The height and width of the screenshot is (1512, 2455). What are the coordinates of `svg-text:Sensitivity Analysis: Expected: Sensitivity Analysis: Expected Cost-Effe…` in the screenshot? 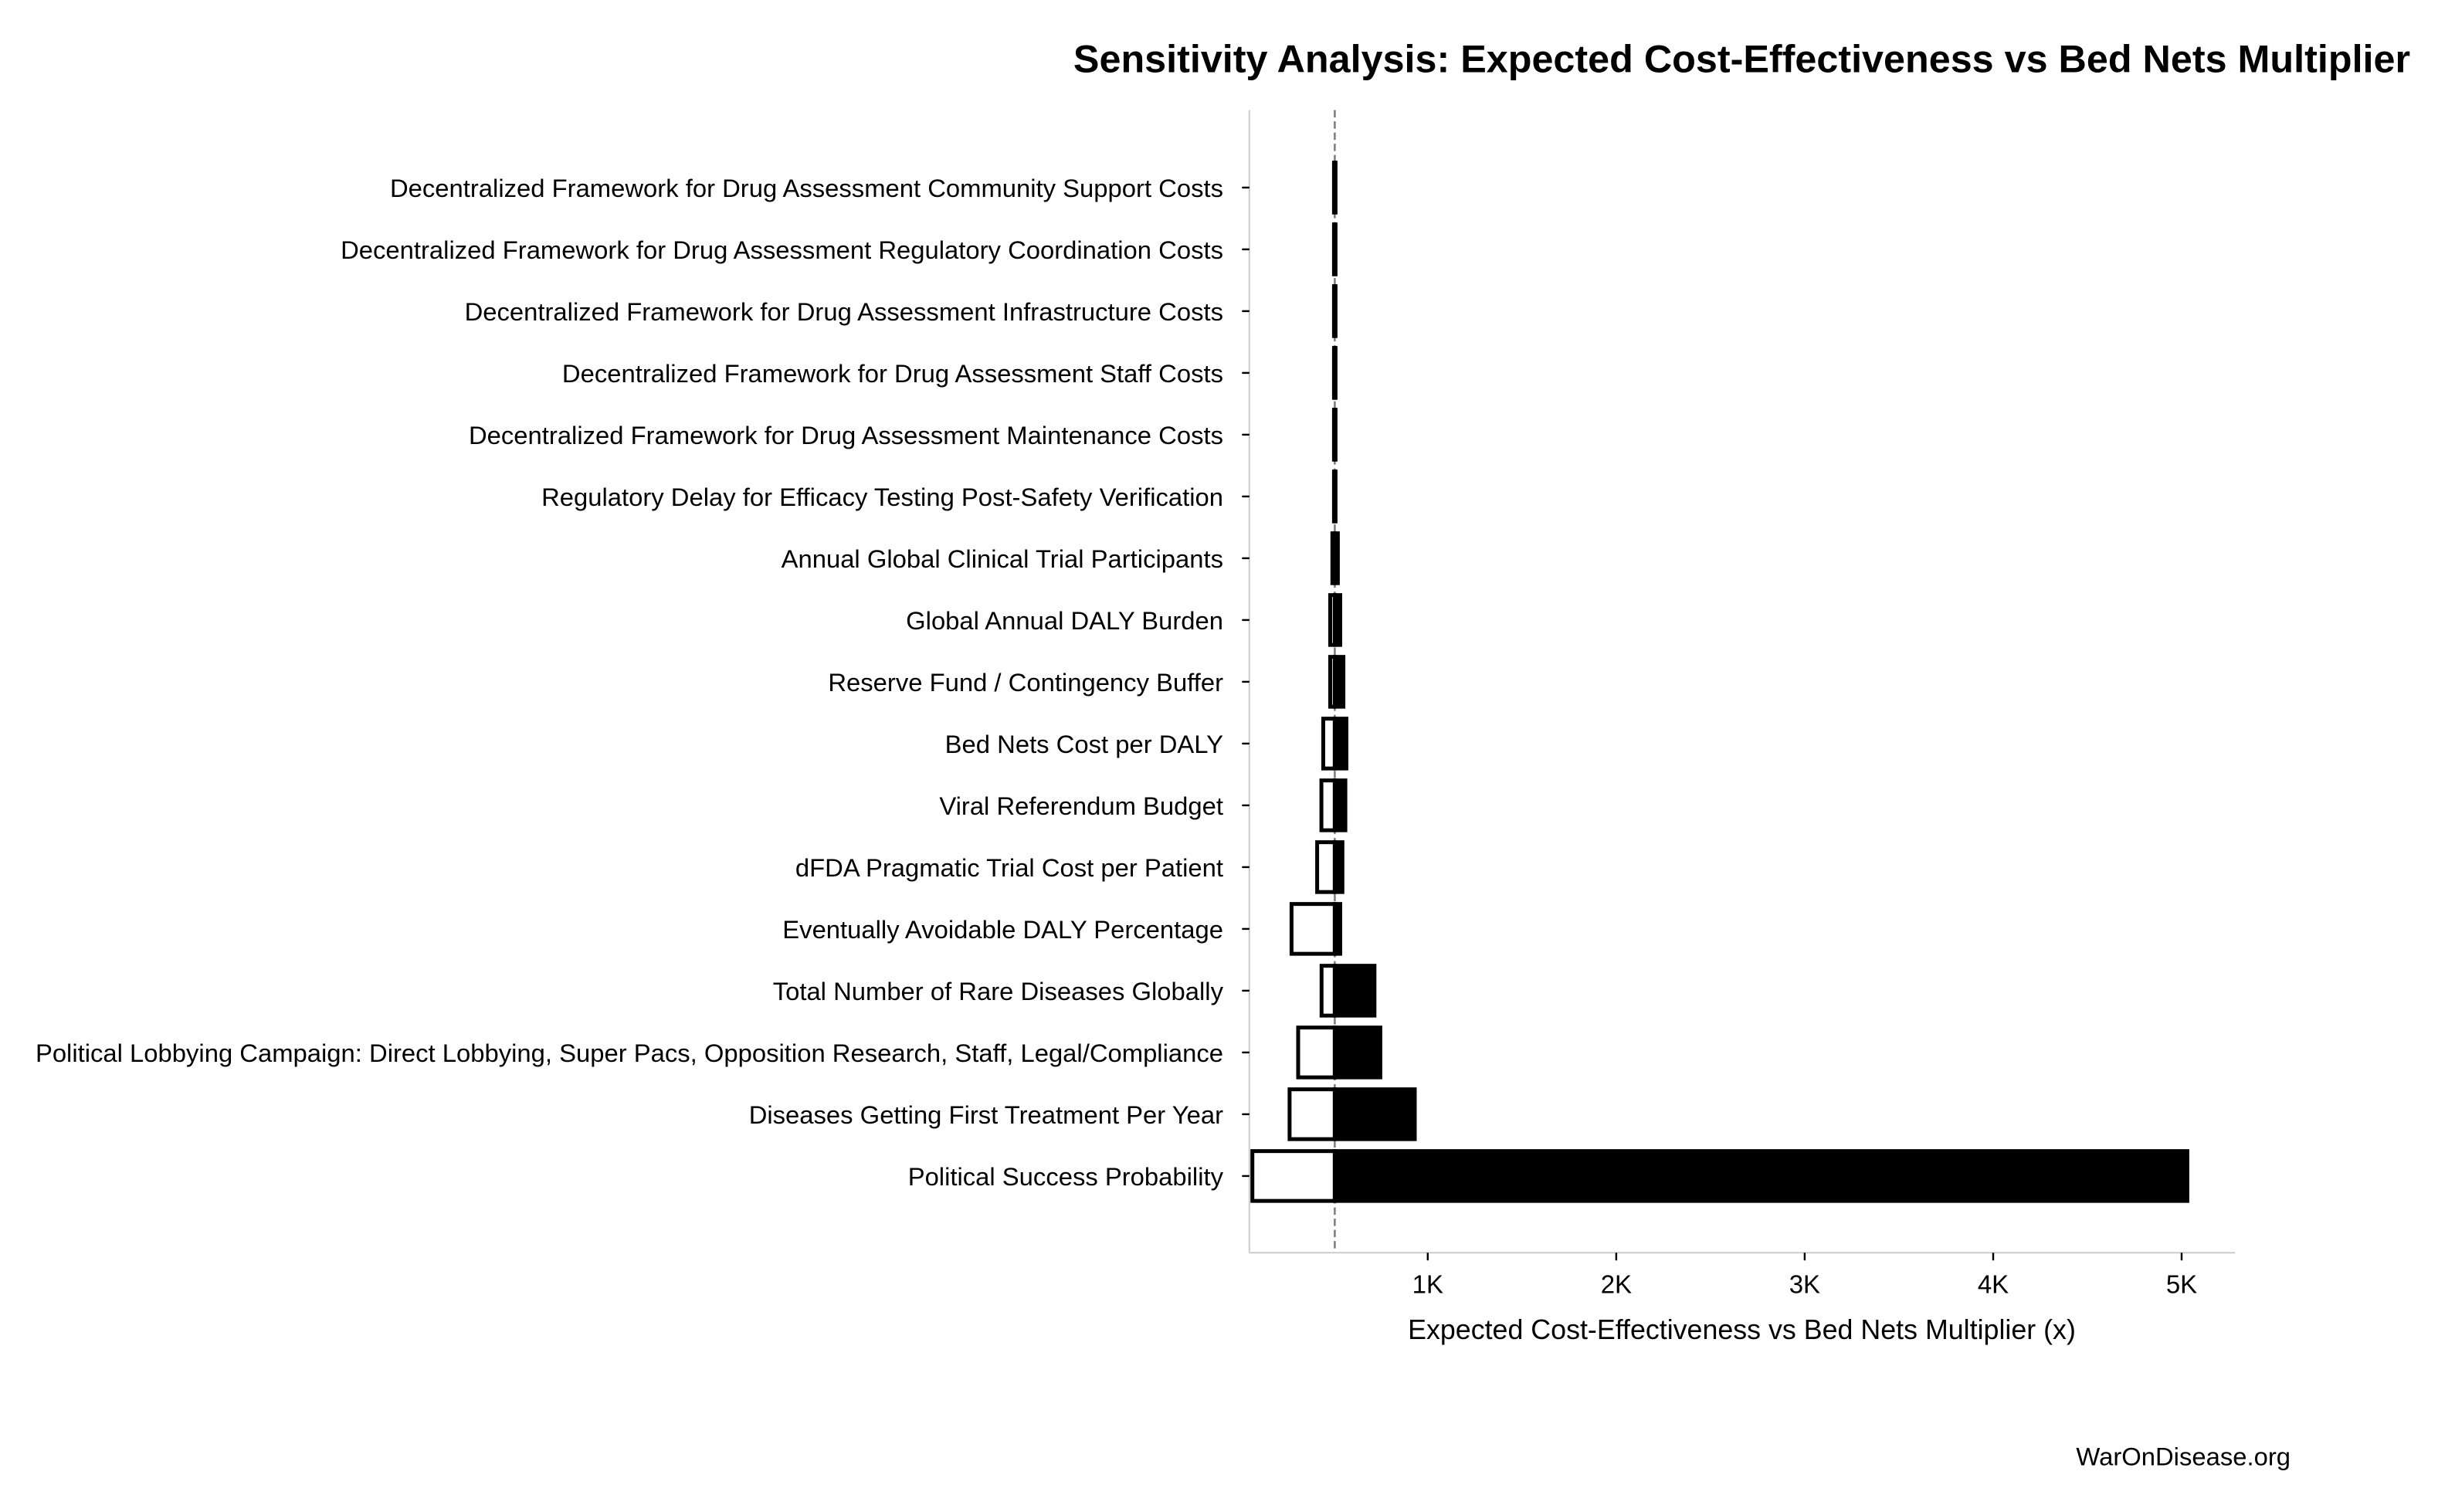 It's located at (1742, 59).